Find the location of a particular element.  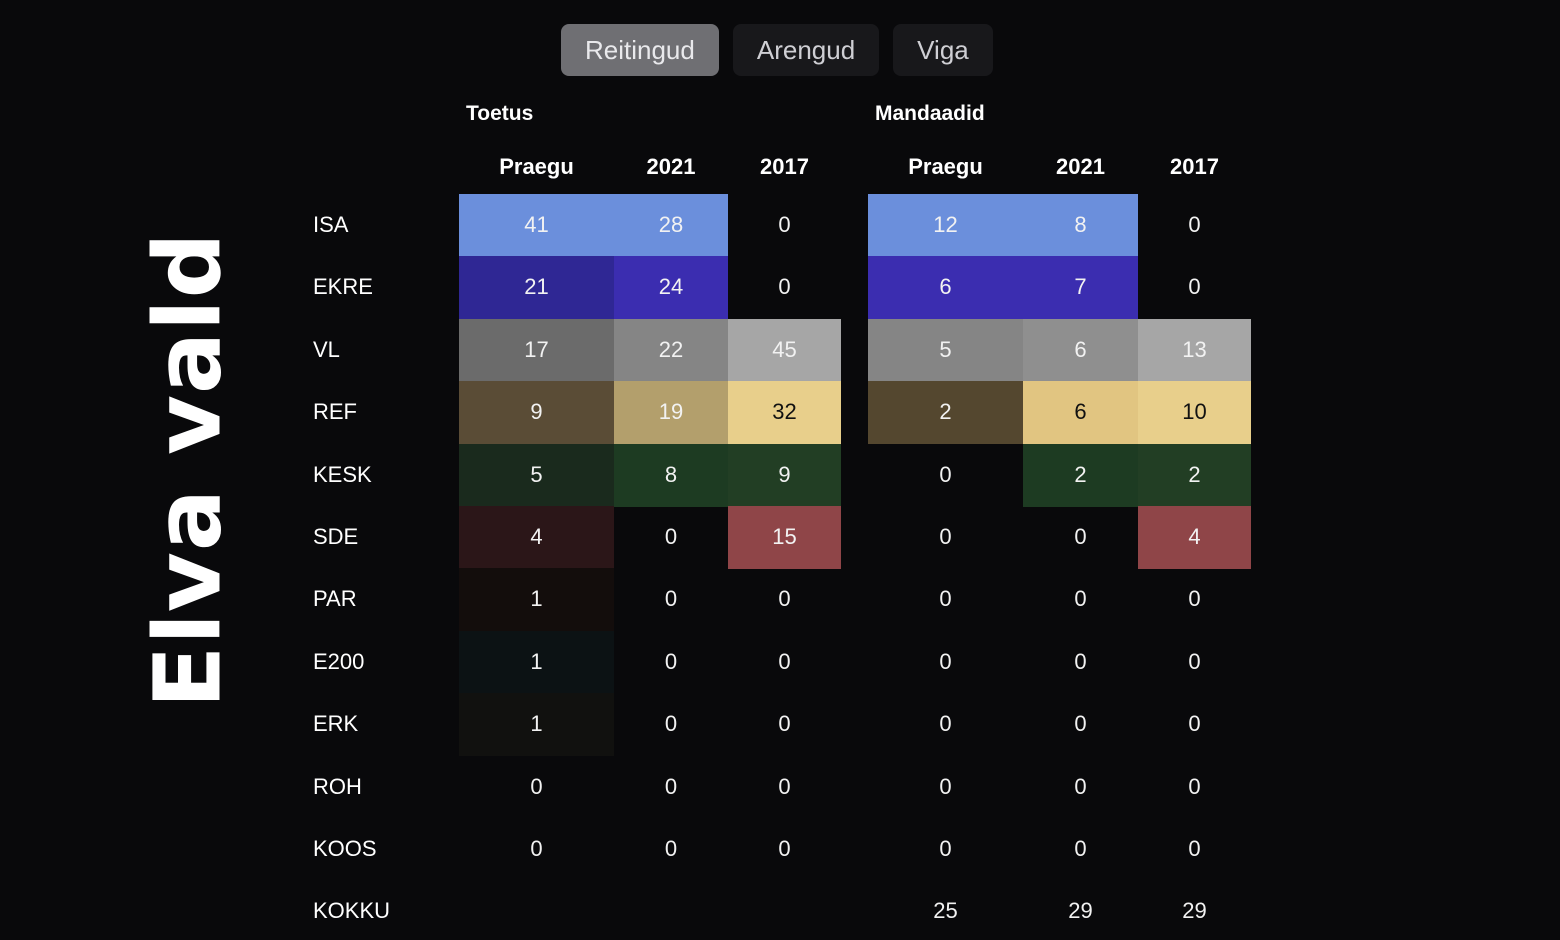

support-cell: 8 is located at coordinates (671, 475).